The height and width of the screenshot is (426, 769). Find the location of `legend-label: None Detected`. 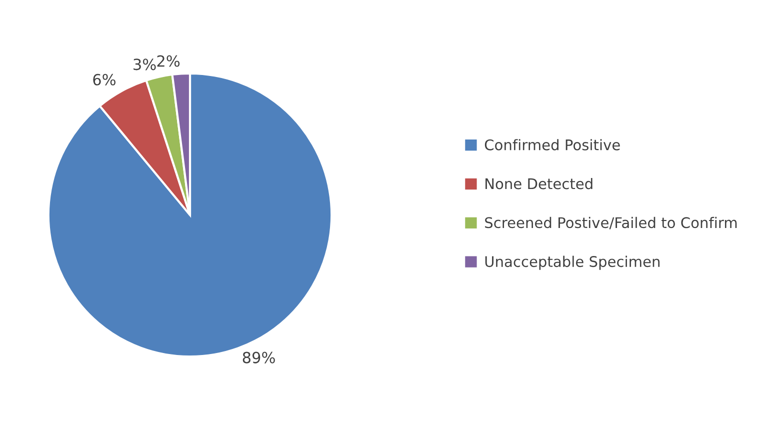

legend-label: None Detected is located at coordinates (539, 184).